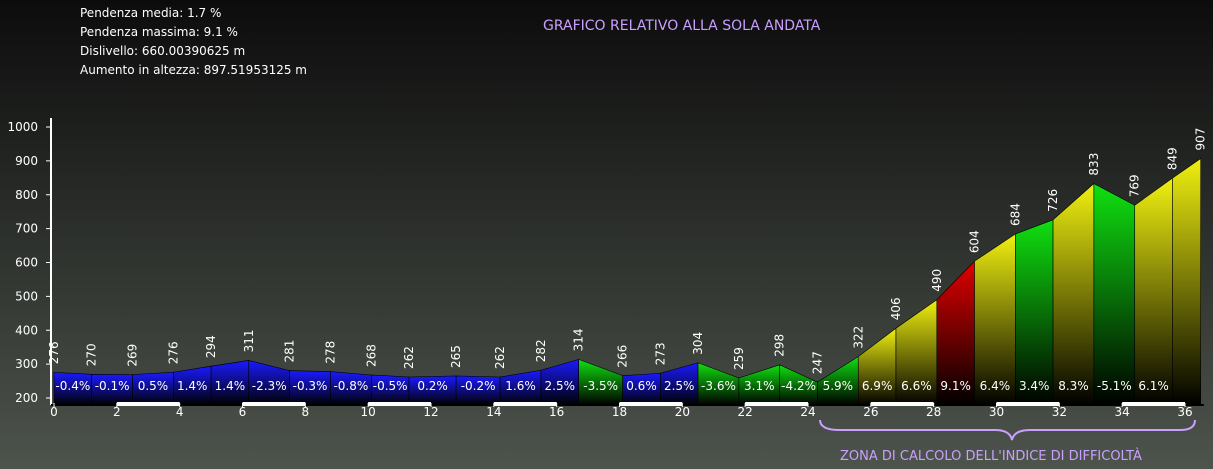 The height and width of the screenshot is (469, 1213). I want to click on elevation-label: 490, so click(937, 280).